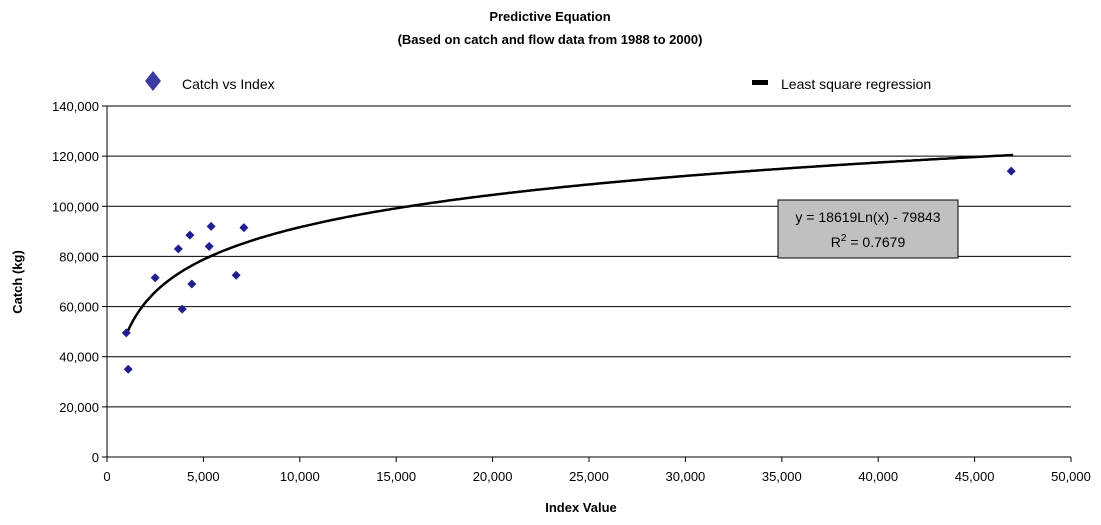  I want to click on x-tick-label: 35,000, so click(782, 476).